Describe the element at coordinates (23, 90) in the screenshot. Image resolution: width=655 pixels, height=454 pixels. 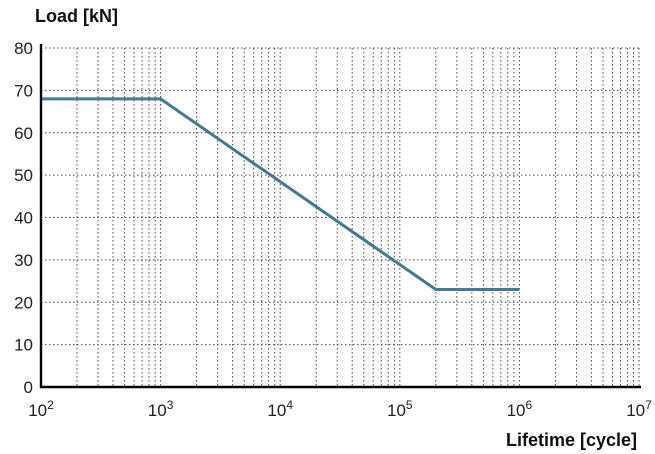
I see `y-tick-label: 70` at that location.